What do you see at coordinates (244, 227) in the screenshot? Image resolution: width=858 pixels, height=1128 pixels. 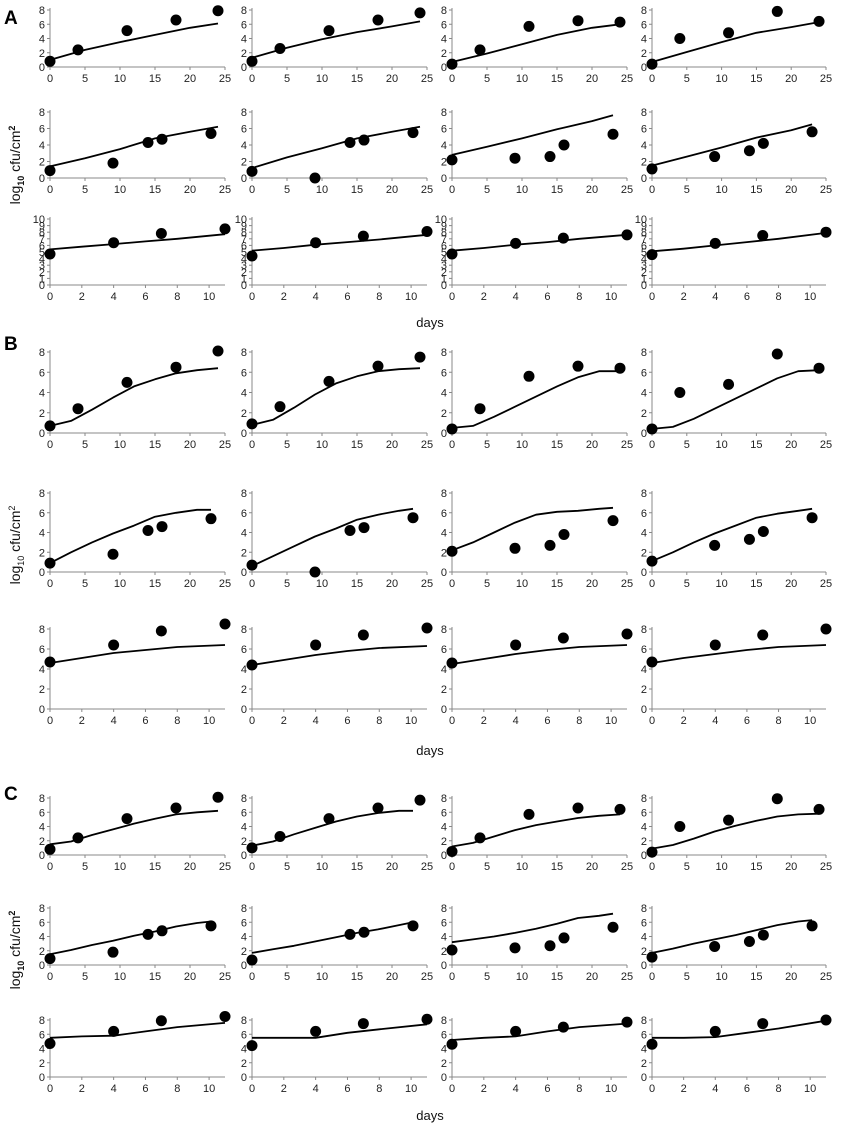 I see `y-tick-label: 9` at bounding box center [244, 227].